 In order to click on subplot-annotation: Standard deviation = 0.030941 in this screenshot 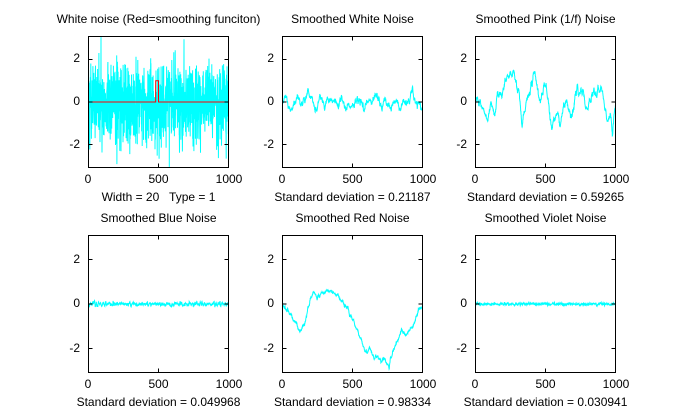, I will do `click(545, 402)`.